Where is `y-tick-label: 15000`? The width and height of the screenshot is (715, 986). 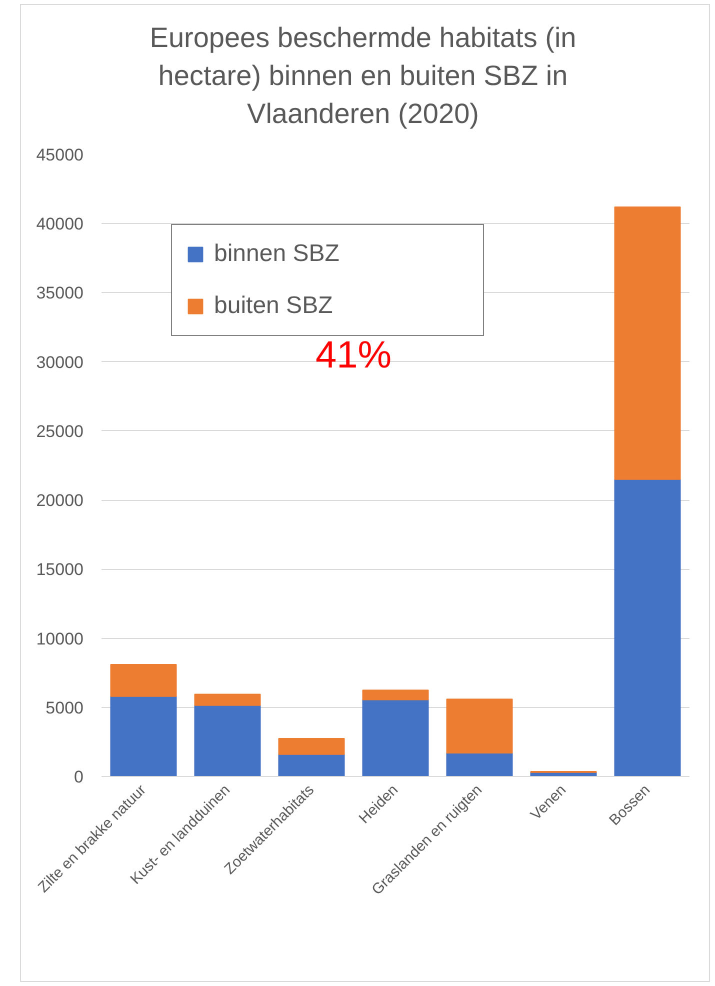 y-tick-label: 15000 is located at coordinates (60, 570).